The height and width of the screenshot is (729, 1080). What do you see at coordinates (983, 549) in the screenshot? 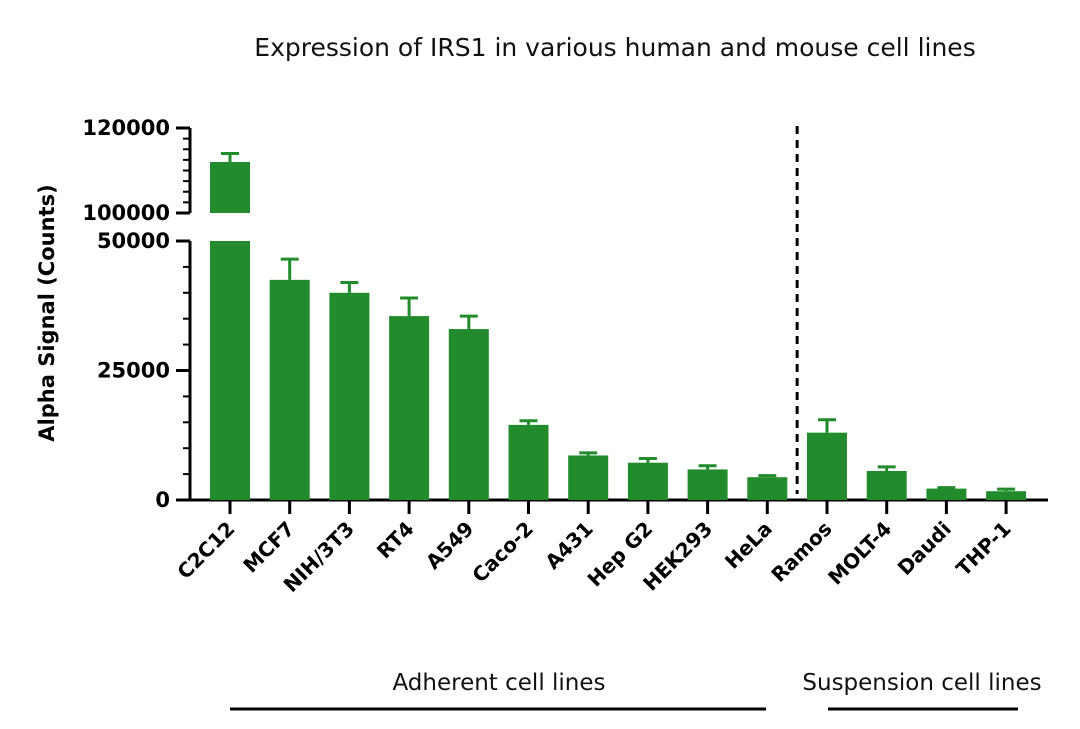
I see `x-tick-label: THP-1` at bounding box center [983, 549].